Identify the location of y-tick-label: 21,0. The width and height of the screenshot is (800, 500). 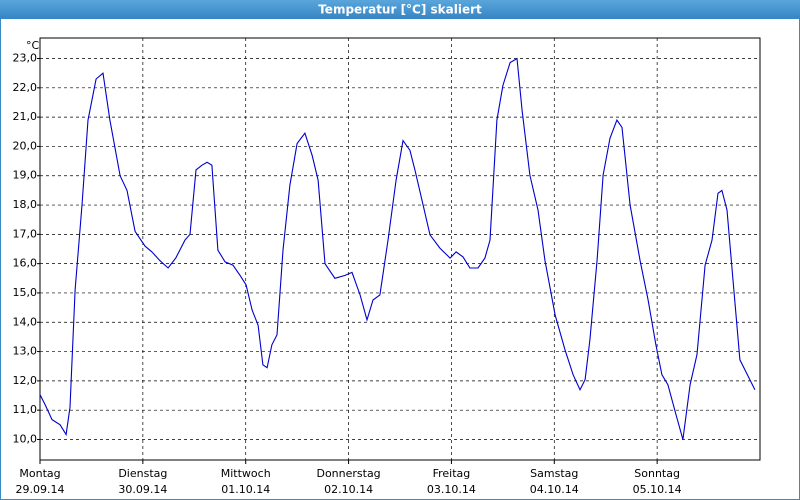
(25, 116).